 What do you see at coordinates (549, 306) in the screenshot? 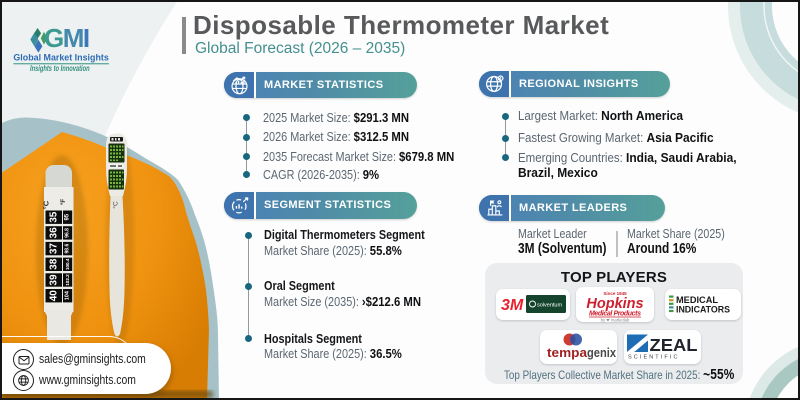
I see `svg-text: solventum` at bounding box center [549, 306].